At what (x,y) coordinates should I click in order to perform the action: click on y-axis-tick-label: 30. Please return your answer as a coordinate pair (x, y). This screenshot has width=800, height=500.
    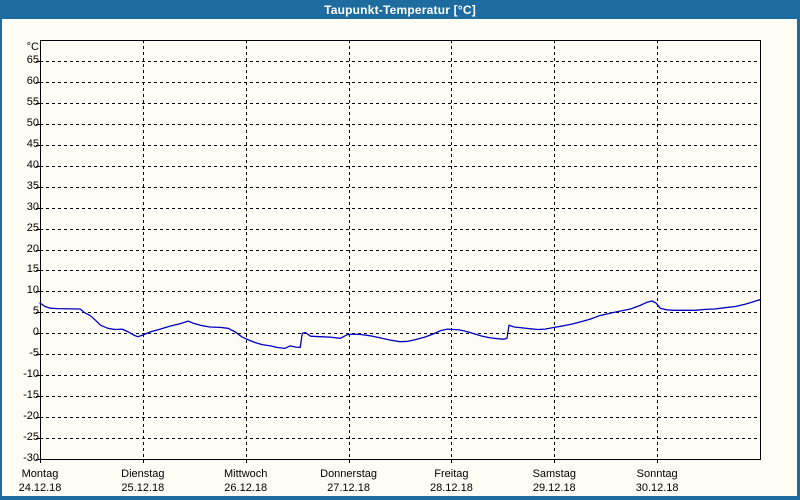
    Looking at the image, I should click on (32, 207).